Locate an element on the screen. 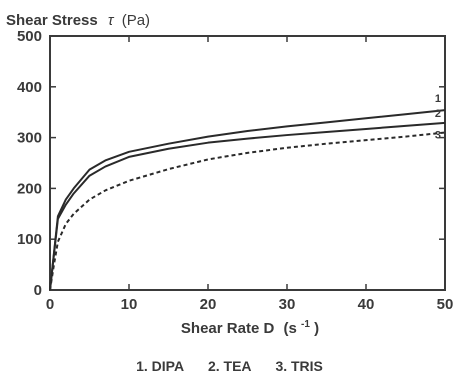 The width and height of the screenshot is (459, 376). legend-item-tea: 2. TEA is located at coordinates (229, 366).